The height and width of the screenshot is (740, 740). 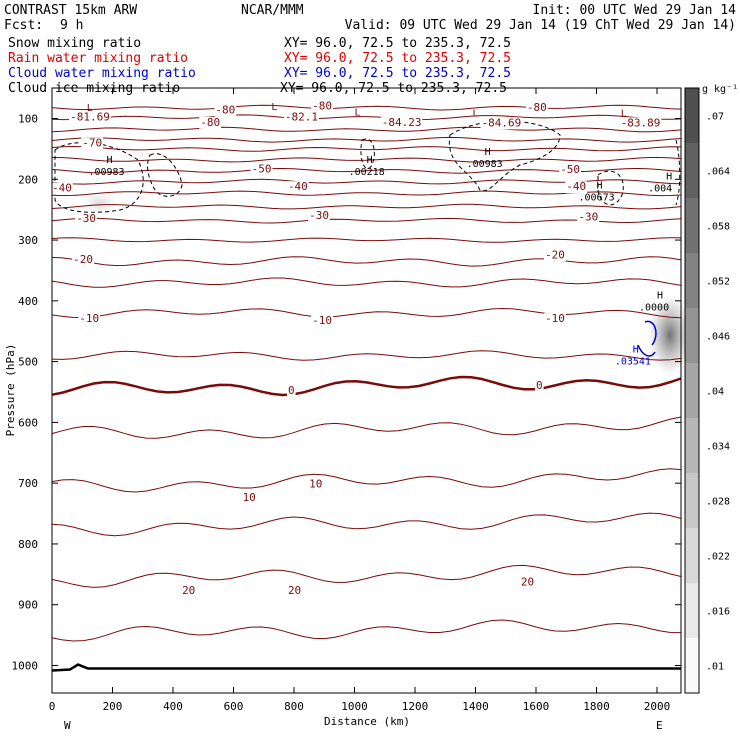 I want to click on x-tick-label: 200, so click(x=113, y=706).